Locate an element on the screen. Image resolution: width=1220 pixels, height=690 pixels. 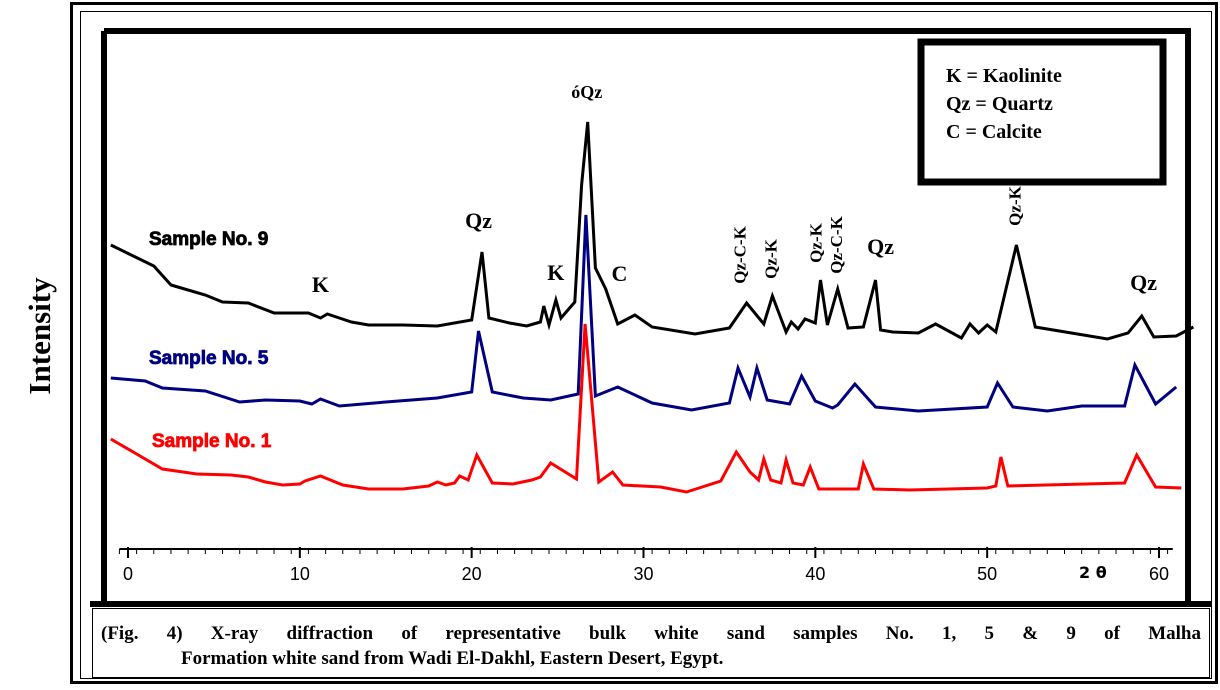
legend-item: Qz = Quartz is located at coordinates (999, 104).